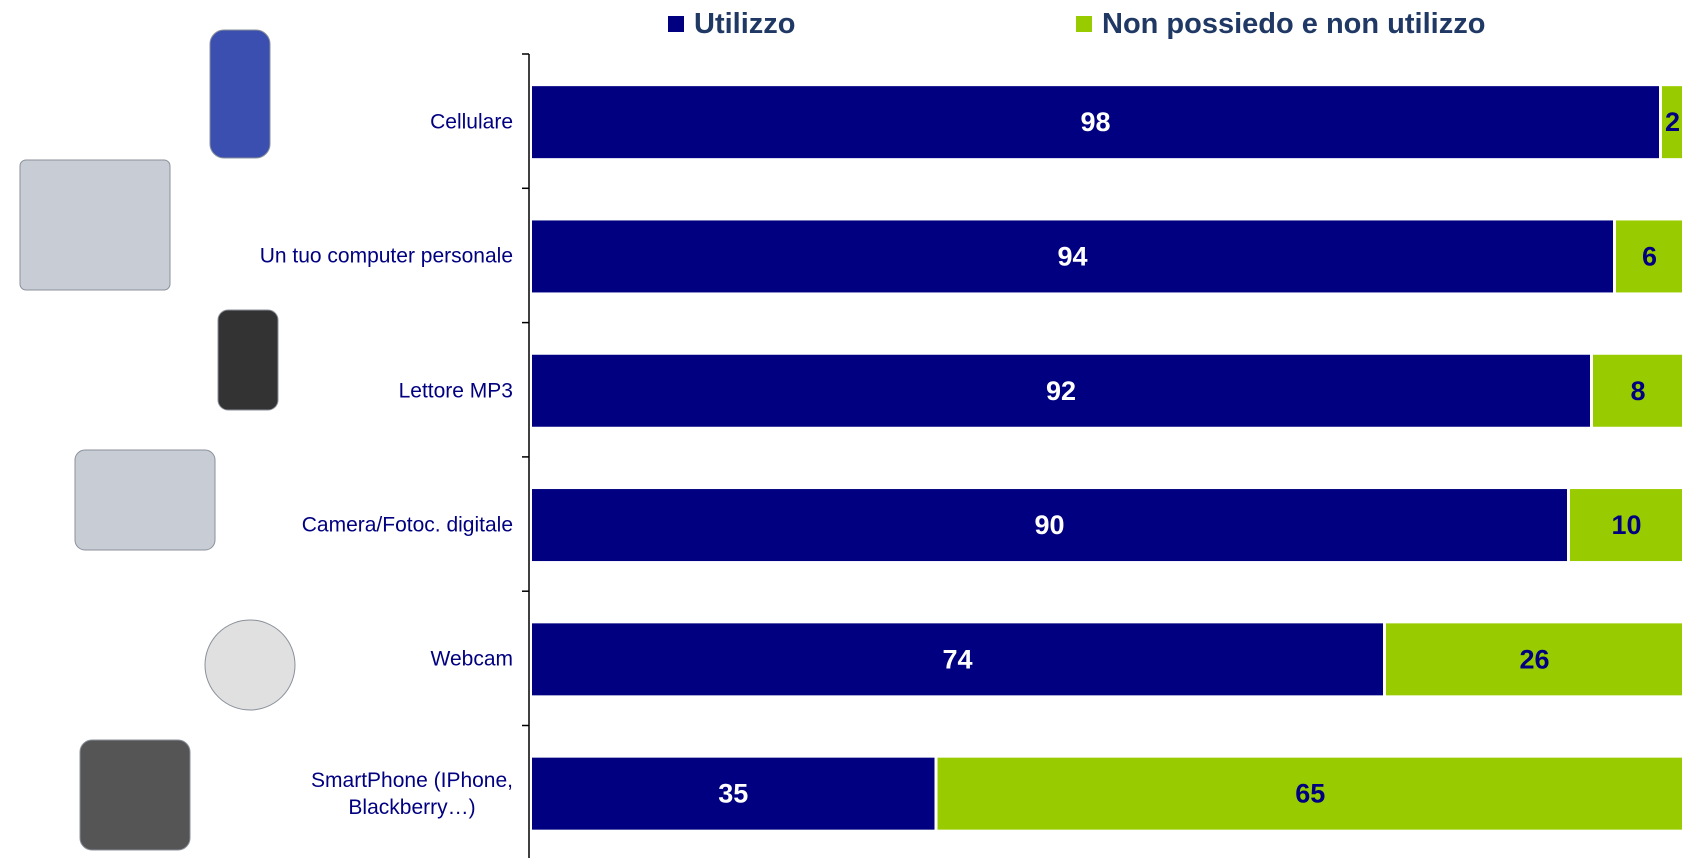  Describe the element at coordinates (455, 391) in the screenshot. I see `category-label: Lettore MP3` at that location.